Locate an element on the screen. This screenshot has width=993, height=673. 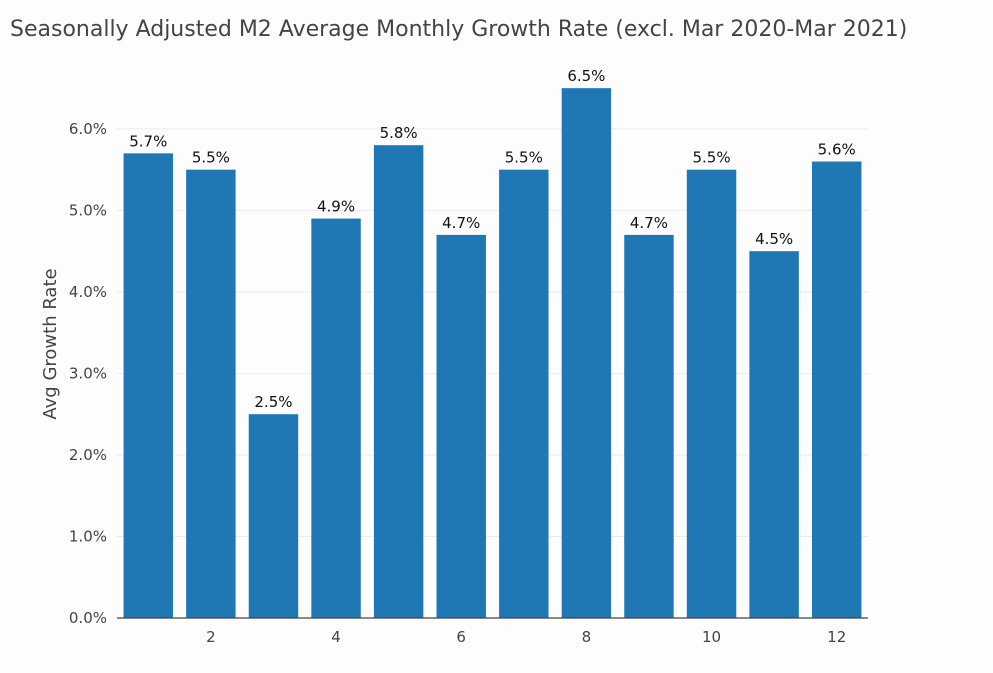
y-tick-label: 2.0% is located at coordinates (88, 455).